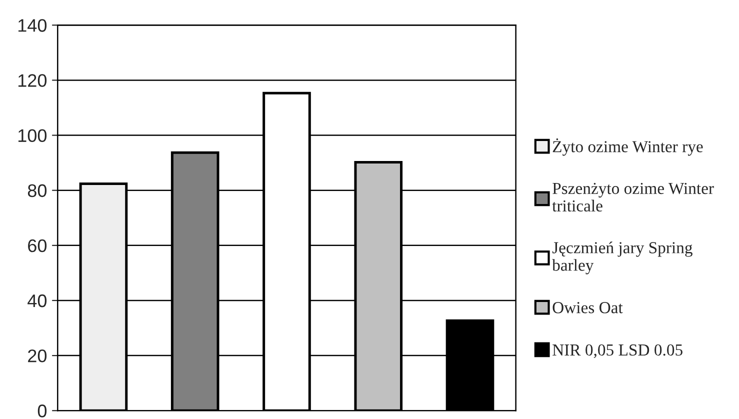 This screenshot has width=739, height=419. I want to click on y-tick-label: 140, so click(32, 25).